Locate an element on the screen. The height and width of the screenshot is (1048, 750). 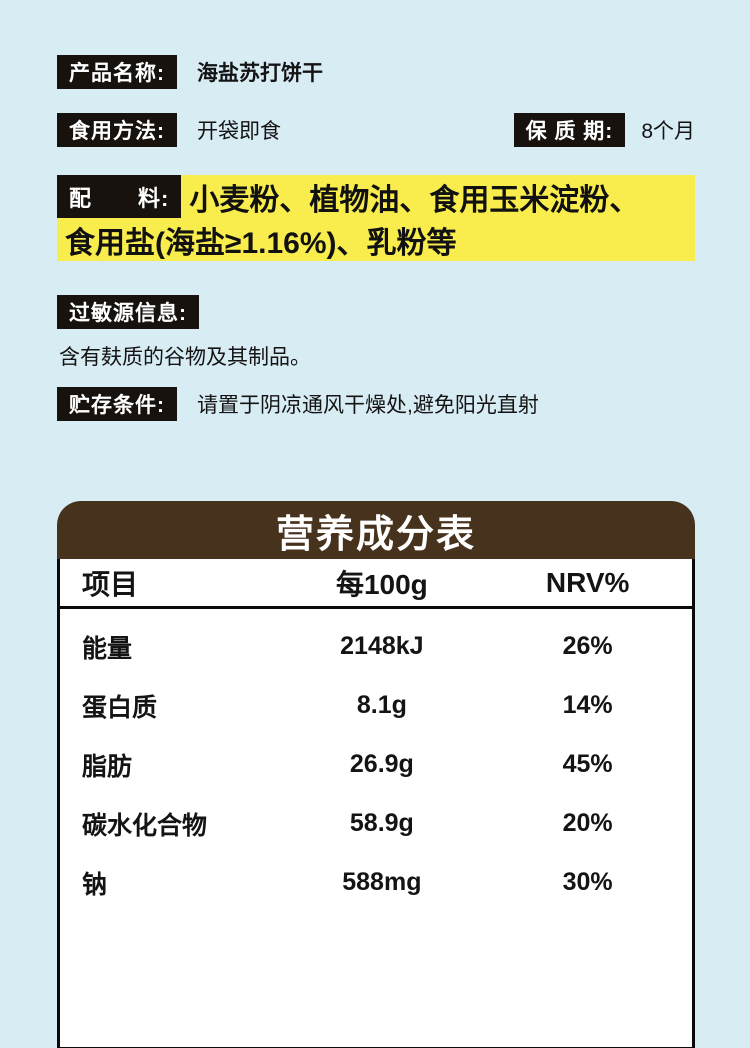
nutrient-nrv: 14% is located at coordinates (587, 705).